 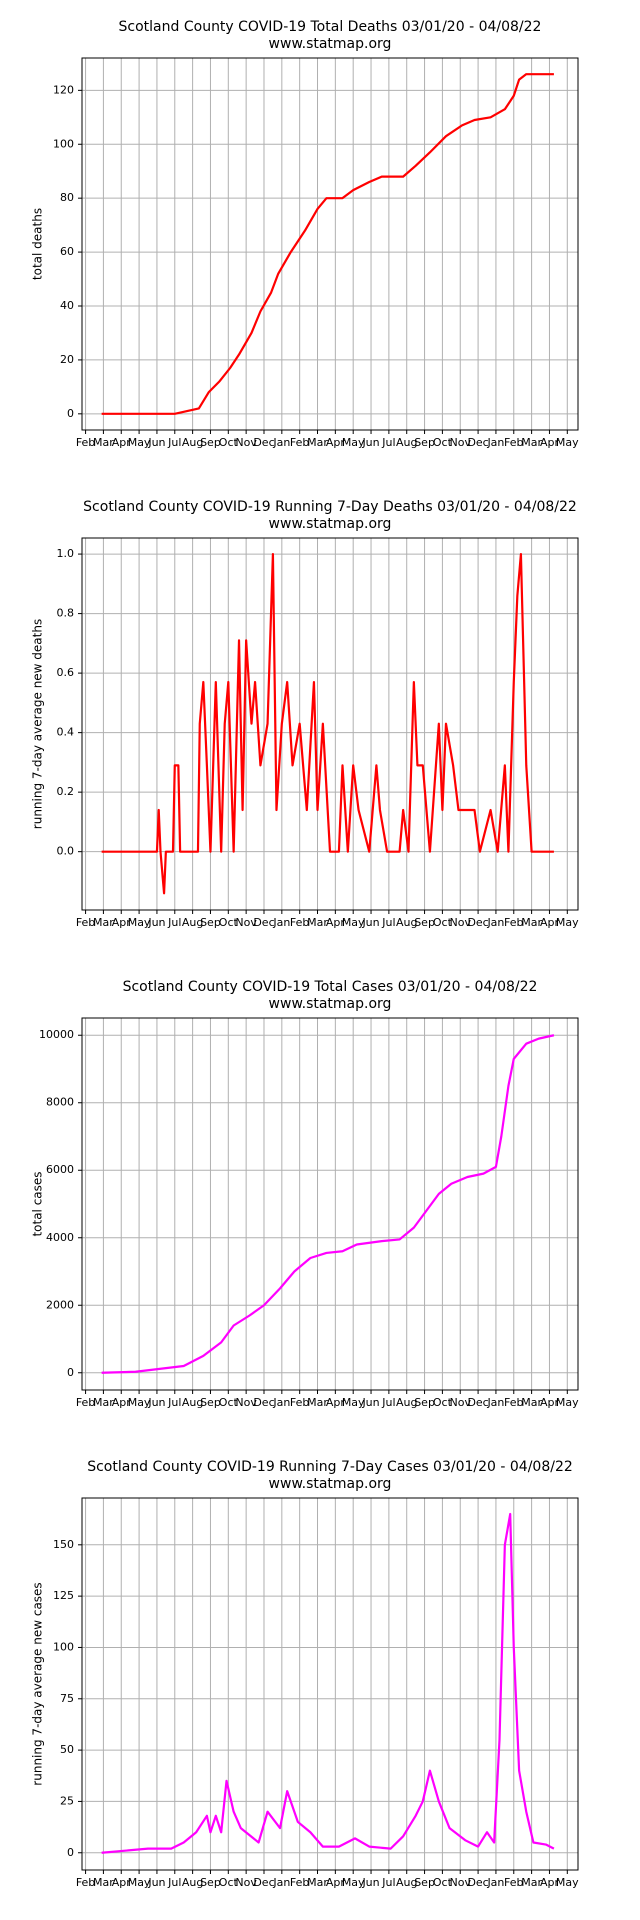 I want to click on y-tick-label: 6000, so click(x=60, y=1169).